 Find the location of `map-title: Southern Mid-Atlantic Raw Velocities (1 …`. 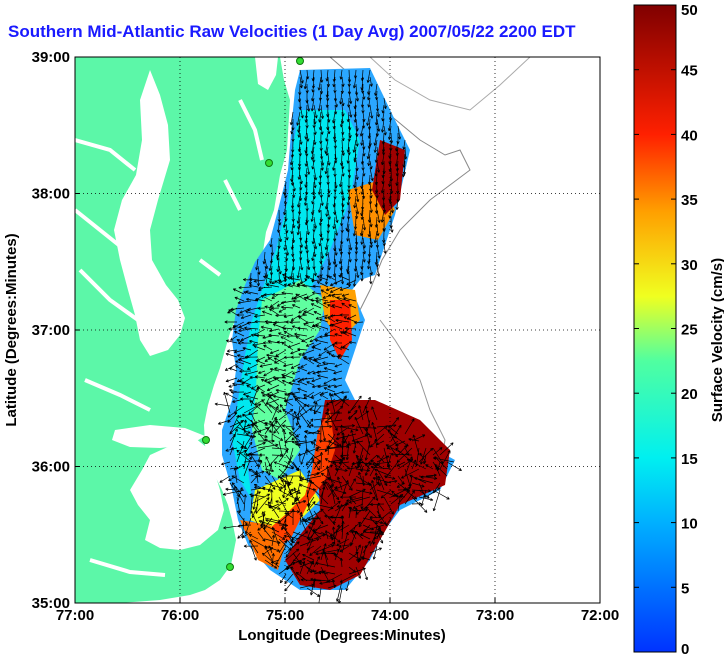

map-title: Southern Mid-Atlantic Raw Velocities (1 … is located at coordinates (292, 31).